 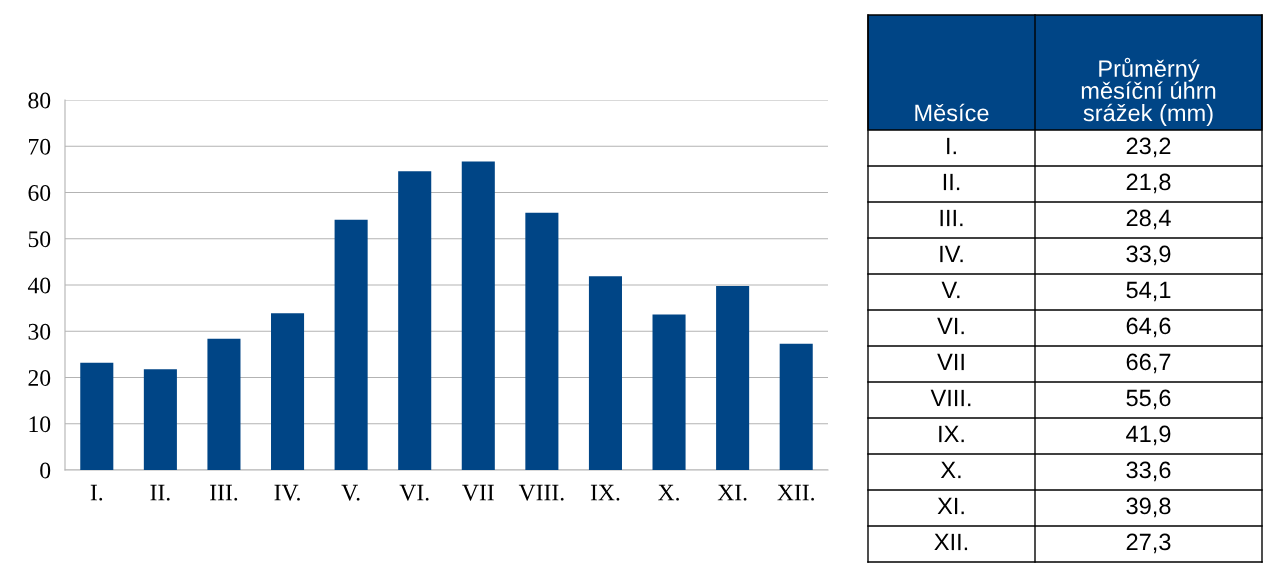 I want to click on y-tick-label: 70, so click(x=40, y=146).